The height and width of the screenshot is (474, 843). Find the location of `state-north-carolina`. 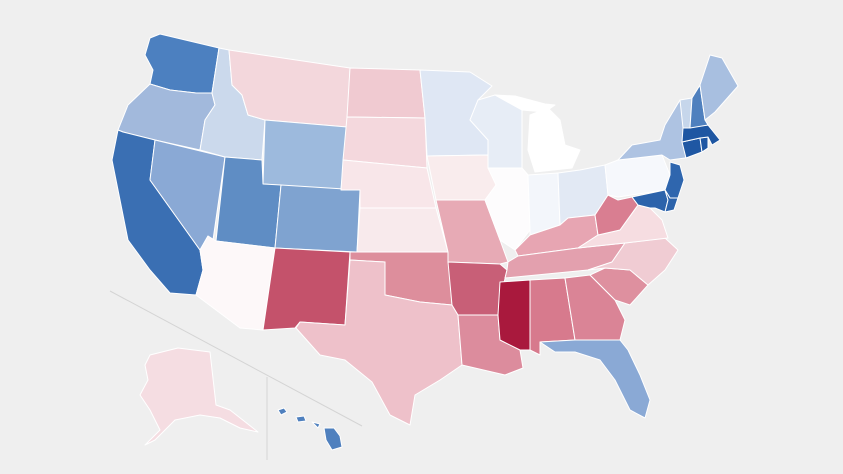

state-north-carolina is located at coordinates (633, 261).